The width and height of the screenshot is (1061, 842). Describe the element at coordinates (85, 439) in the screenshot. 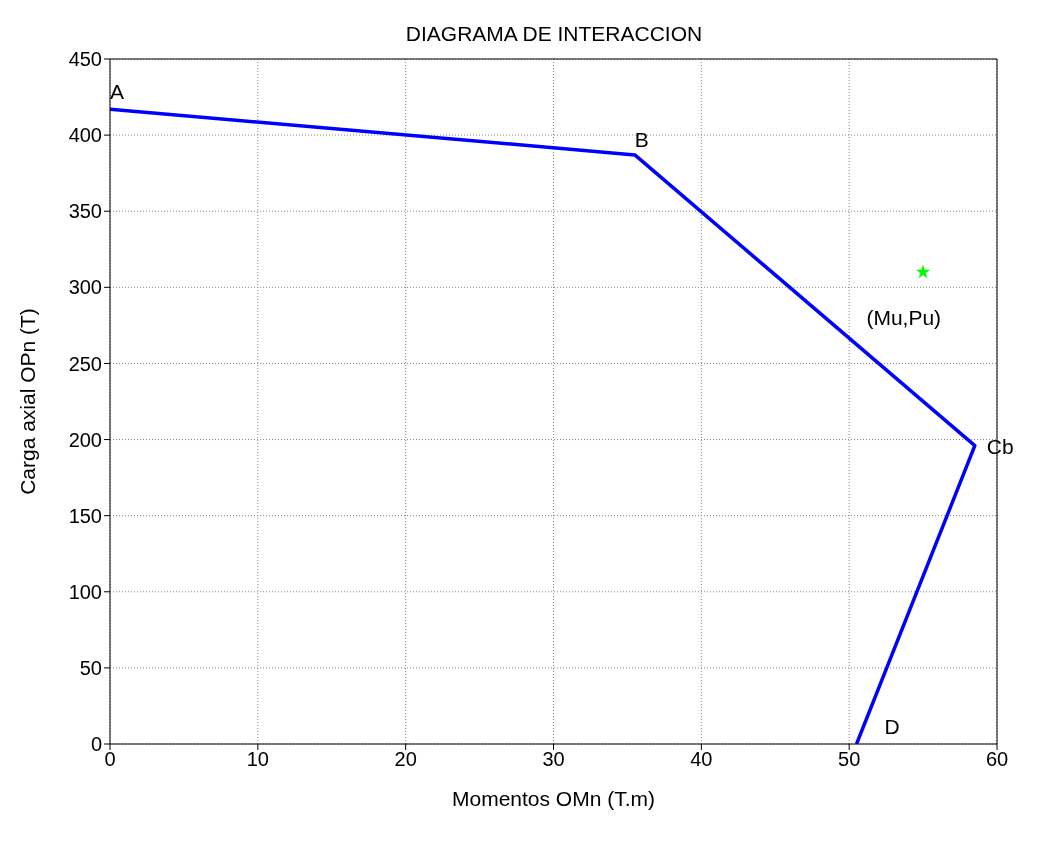

I see `y-tick-label: 200` at that location.